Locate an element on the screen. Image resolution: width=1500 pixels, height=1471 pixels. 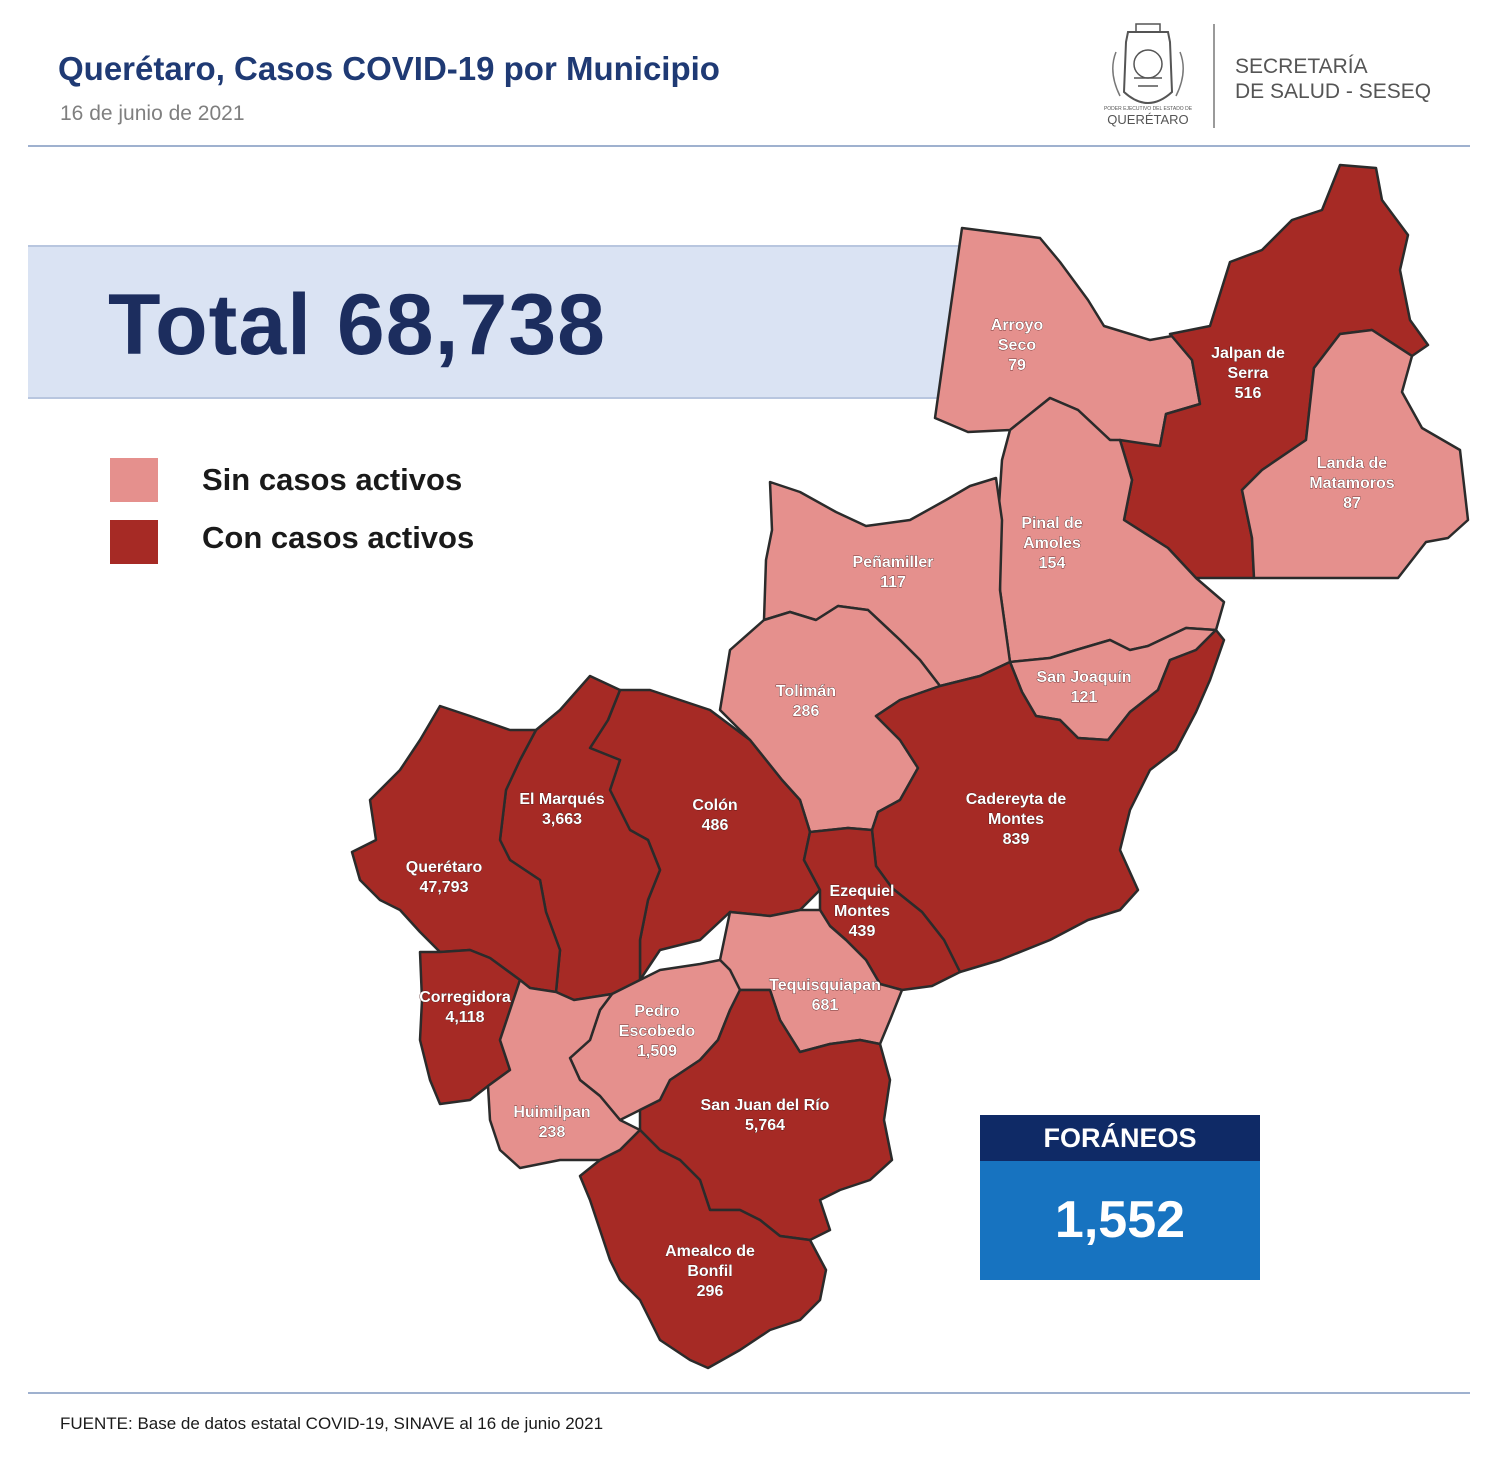
label-landa-de-matamoros: Landa de Matamoros 87 is located at coordinates (1351, 483).